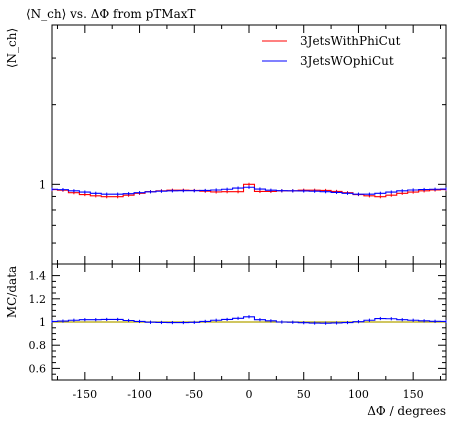 Image resolution: width=461 pixels, height=422 pixels. I want to click on legend: 3JetsWithPhiCut 3JetsWOphiCut, so click(331, 51).